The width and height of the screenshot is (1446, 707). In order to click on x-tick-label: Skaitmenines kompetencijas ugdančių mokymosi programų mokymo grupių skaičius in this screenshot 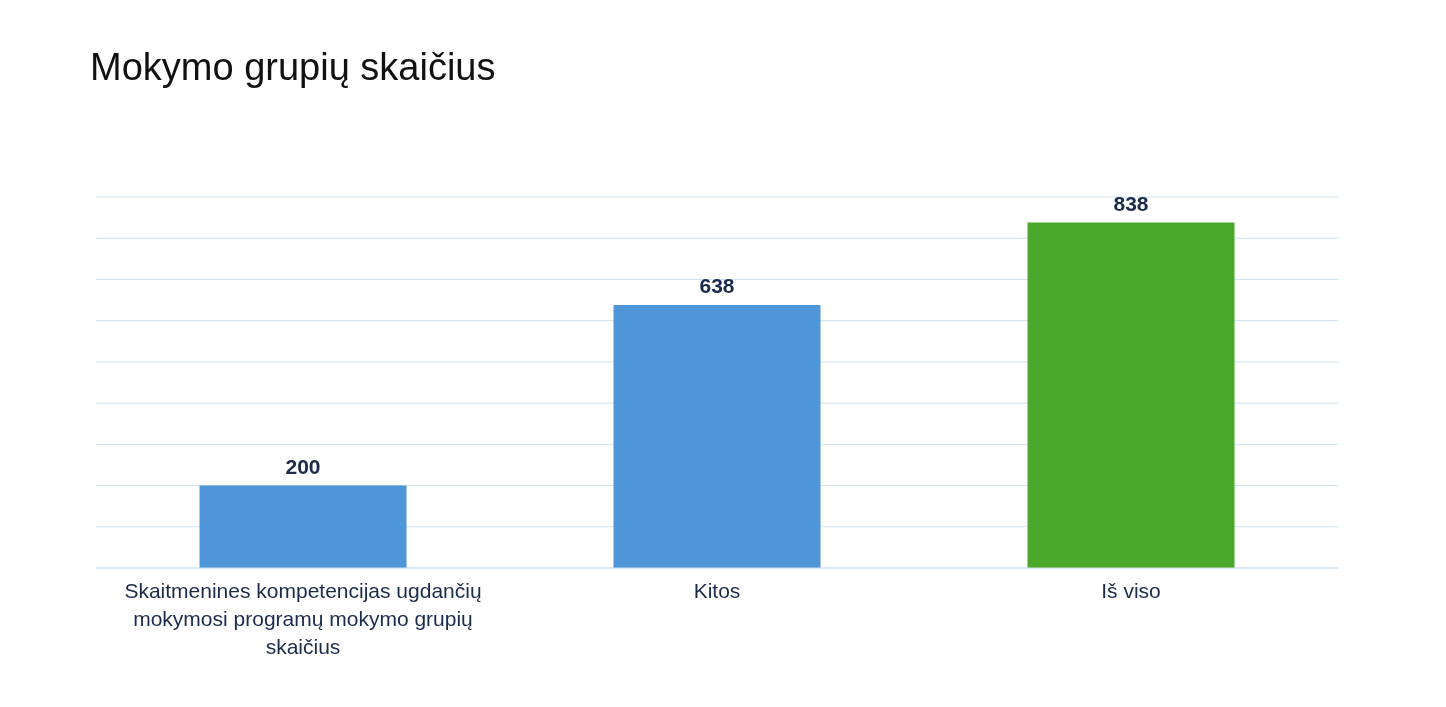, I will do `click(303, 618)`.